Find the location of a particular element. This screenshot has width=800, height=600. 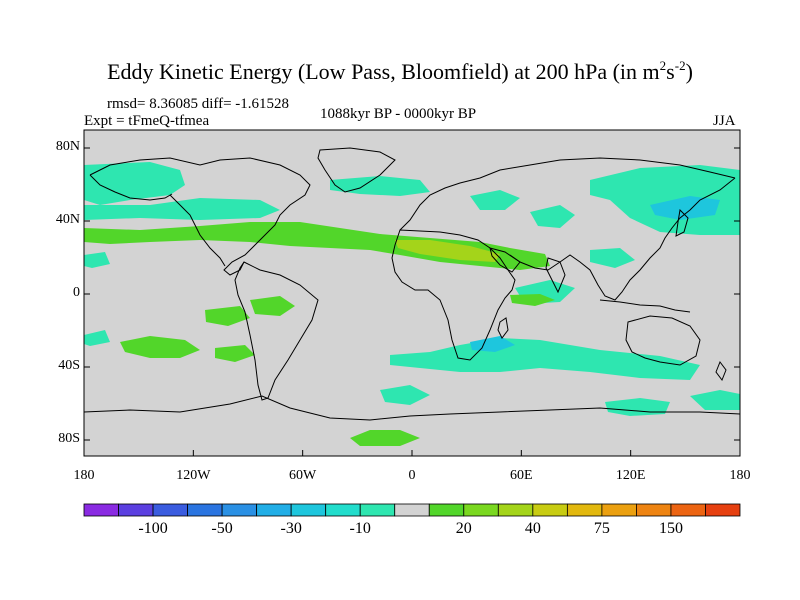

colorbar is located at coordinates (412, 510).